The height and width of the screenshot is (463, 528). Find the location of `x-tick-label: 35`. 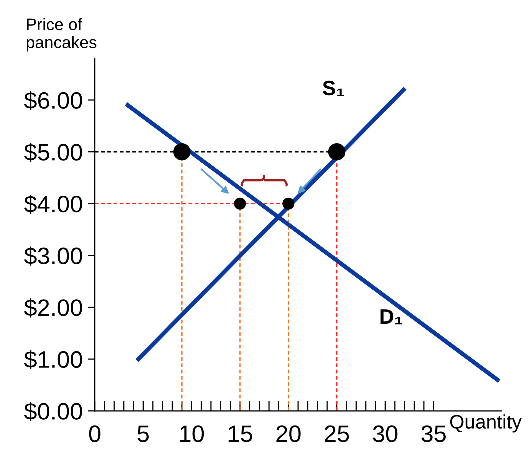

x-tick-label: 35 is located at coordinates (434, 434).